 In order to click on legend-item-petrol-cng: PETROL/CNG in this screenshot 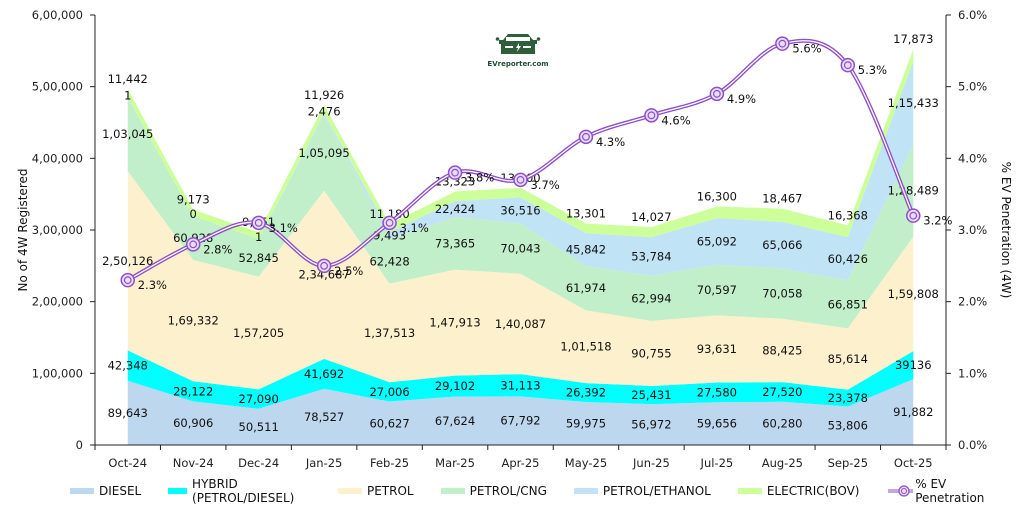, I will do `click(493, 491)`.